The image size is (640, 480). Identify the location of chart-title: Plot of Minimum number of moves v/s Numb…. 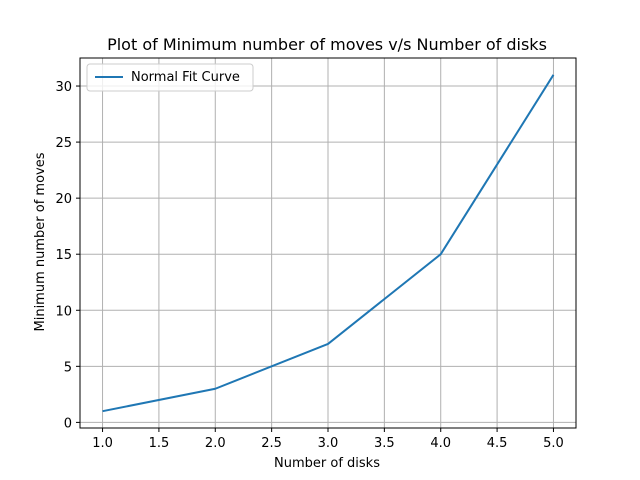
(327, 44).